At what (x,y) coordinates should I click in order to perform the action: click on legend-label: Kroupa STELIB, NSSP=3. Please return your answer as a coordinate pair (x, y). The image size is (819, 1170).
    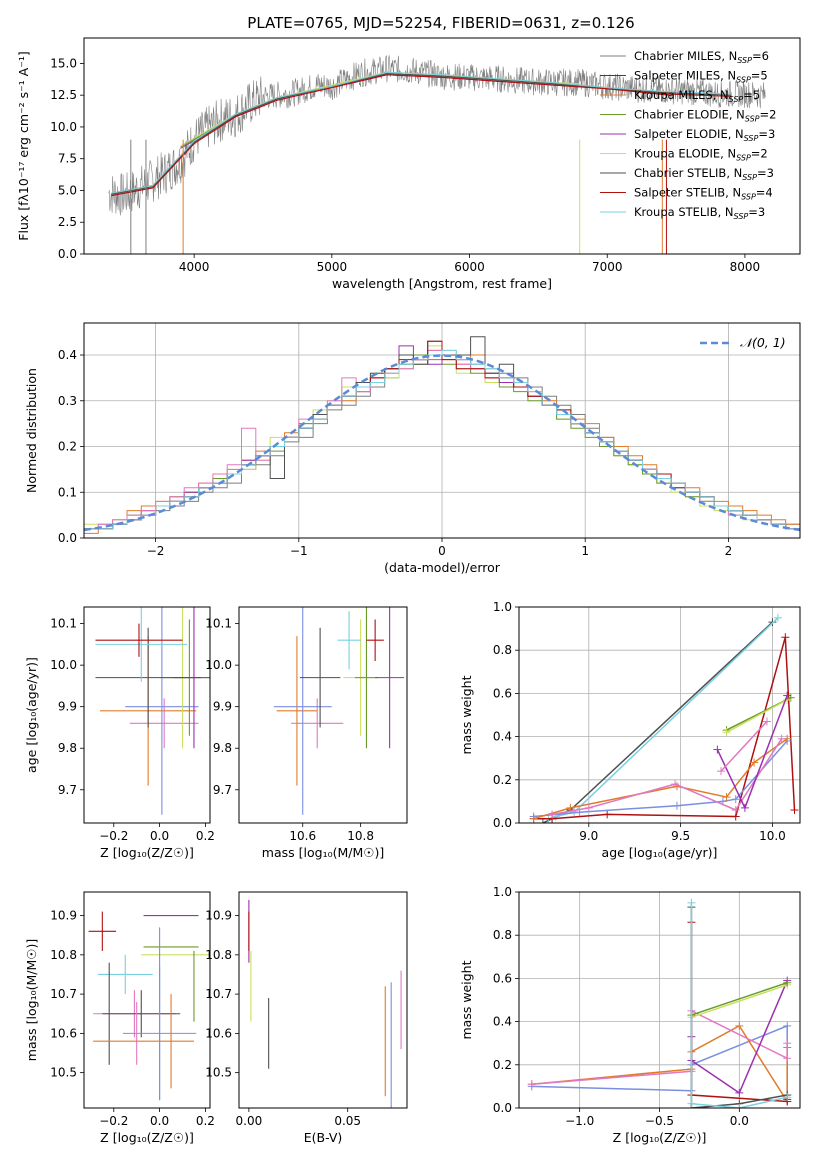
    Looking at the image, I should click on (699, 213).